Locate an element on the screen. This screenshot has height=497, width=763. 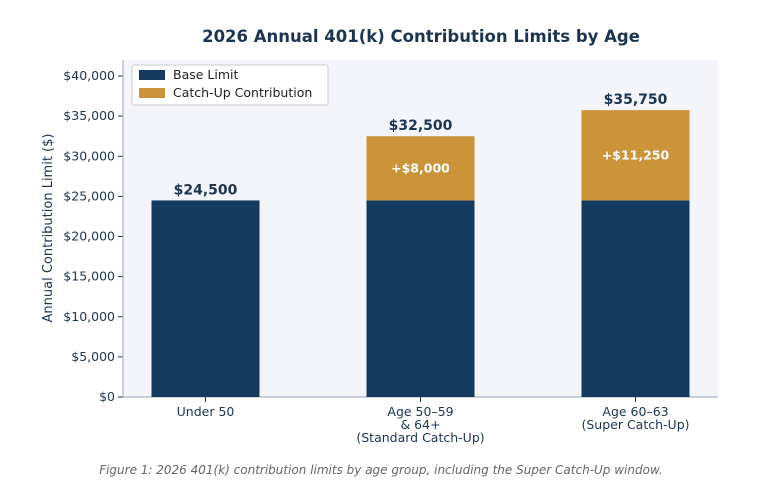
legend-label: Base Limit is located at coordinates (205, 74).